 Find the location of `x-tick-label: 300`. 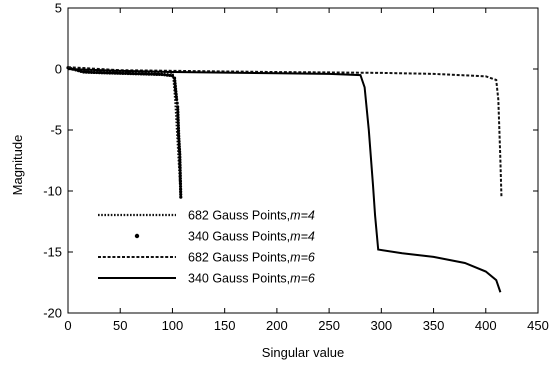

x-tick-label: 300 is located at coordinates (381, 325).